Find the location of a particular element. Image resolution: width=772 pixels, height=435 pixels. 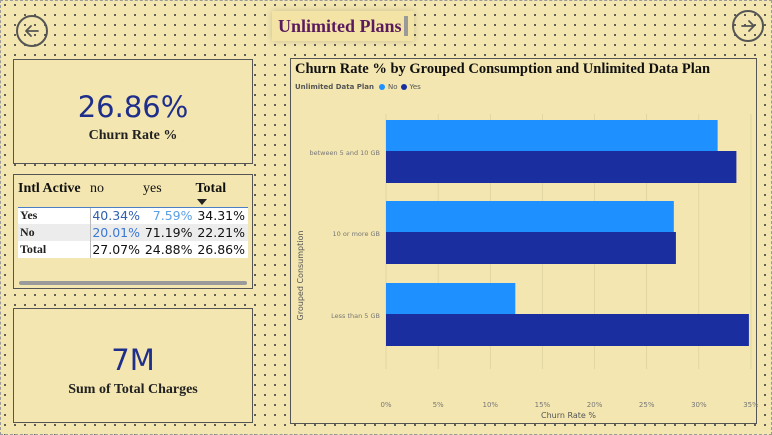

y-tick-label: 10 or more GB is located at coordinates (356, 234).